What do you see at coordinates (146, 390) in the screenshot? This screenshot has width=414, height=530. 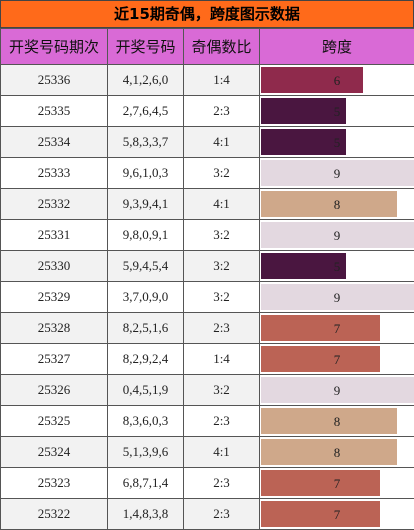 I see `cell-numbers: 0,4,5,1,9` at bounding box center [146, 390].